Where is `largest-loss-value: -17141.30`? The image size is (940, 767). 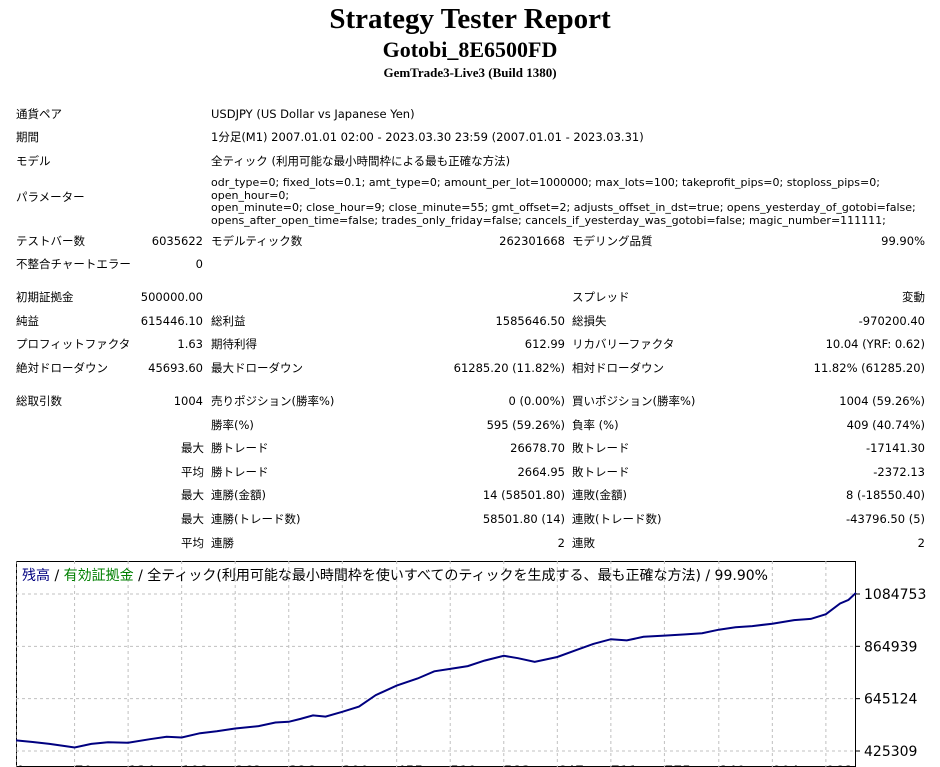 largest-loss-value: -17141.30 is located at coordinates (895, 448).